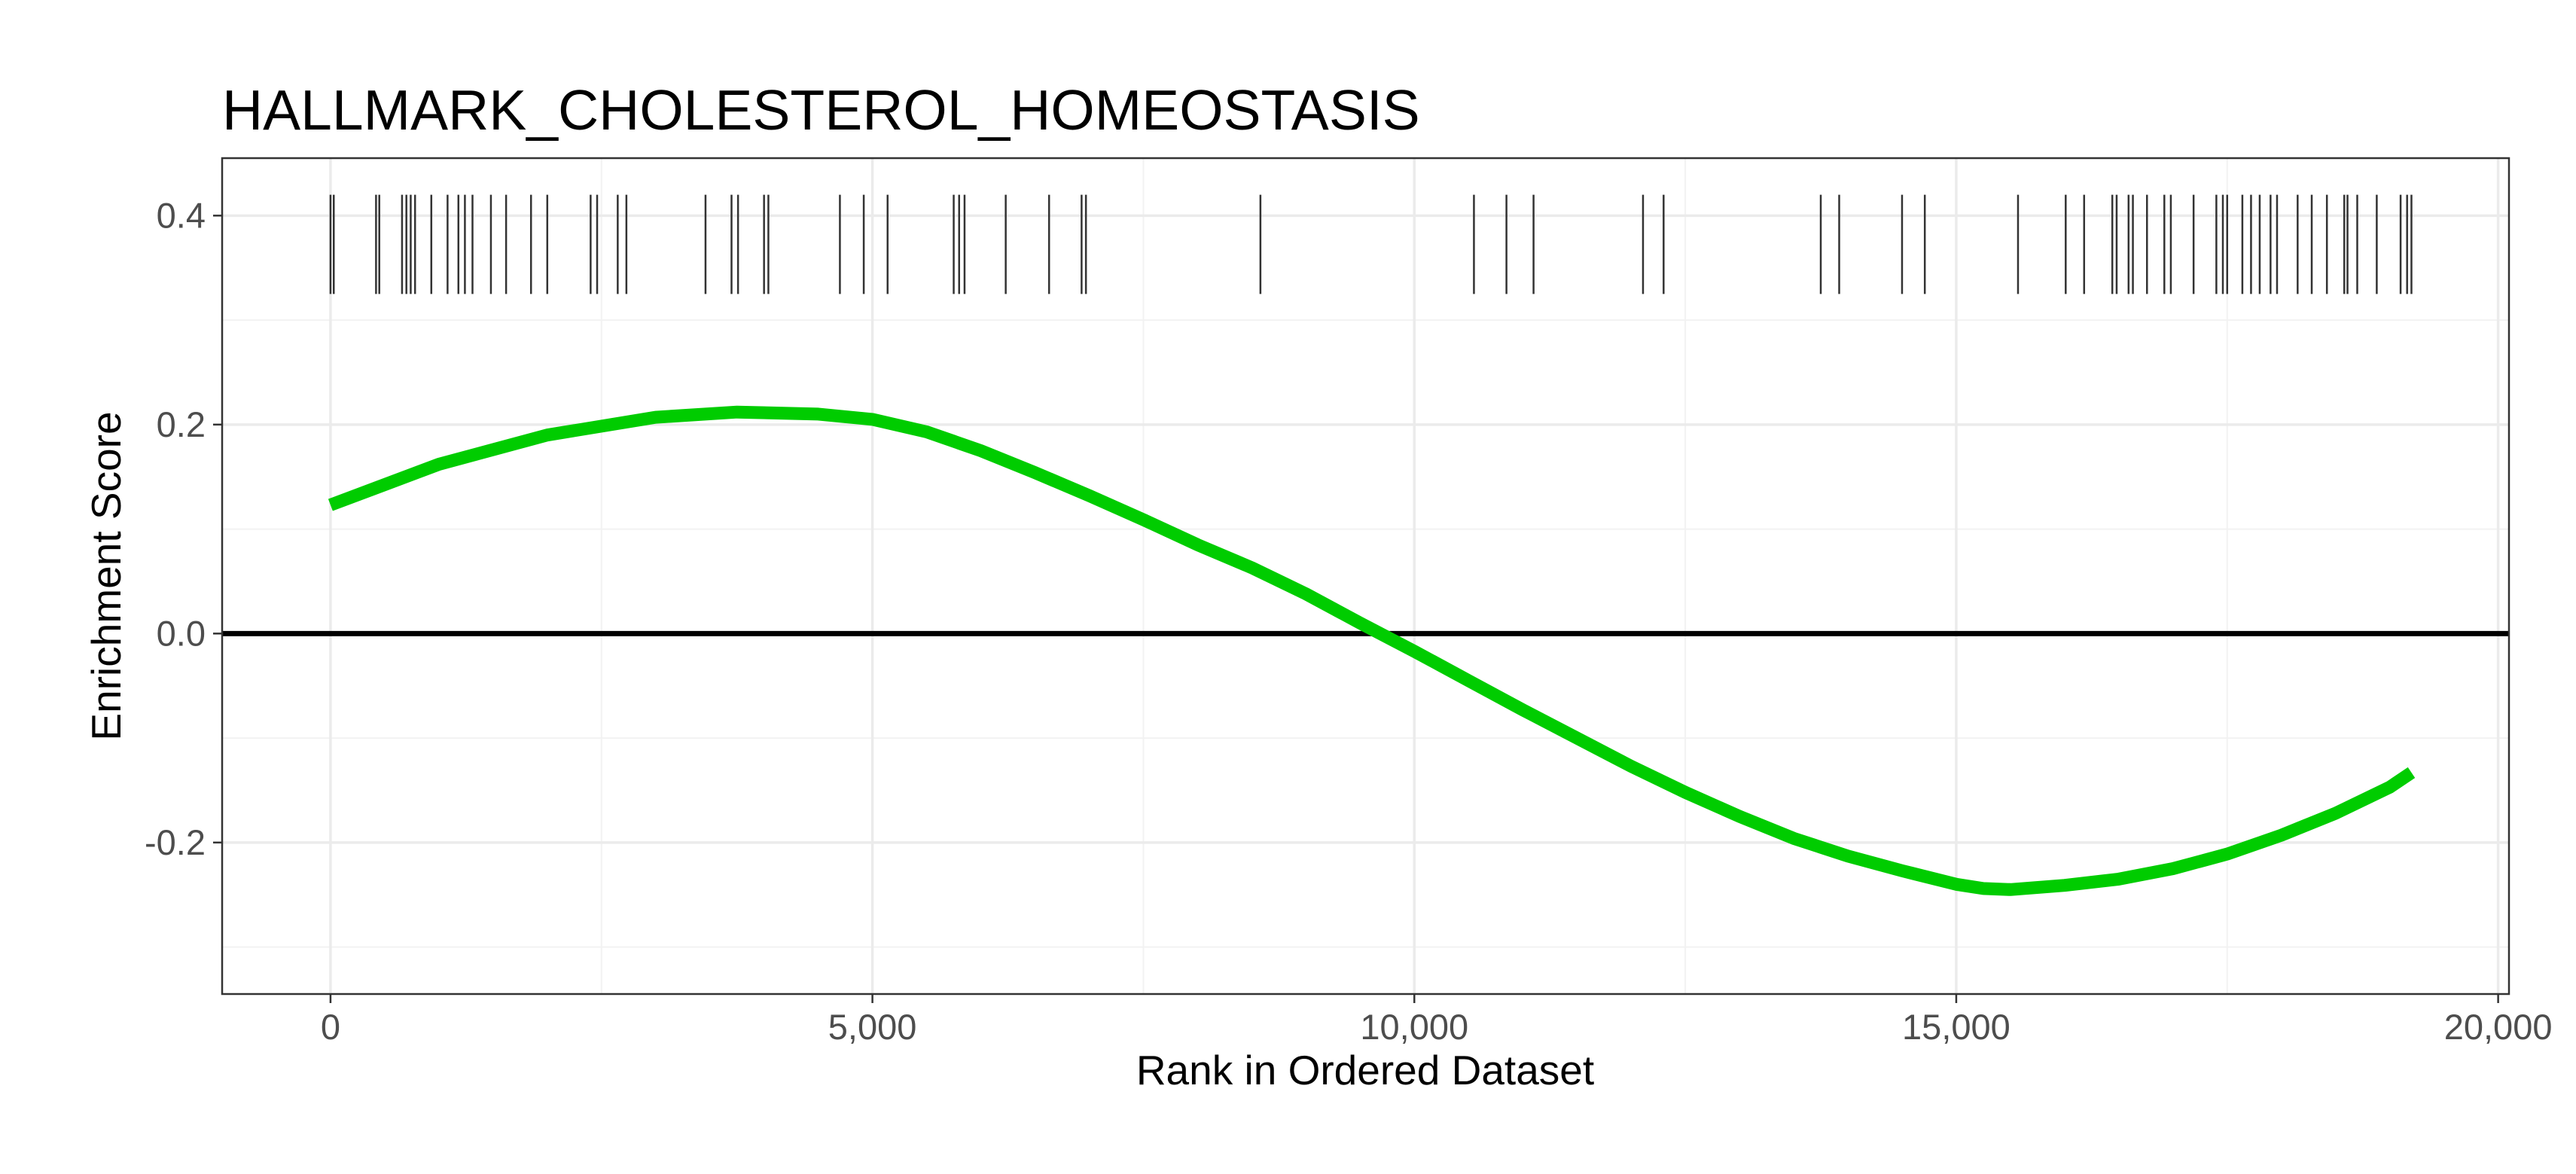 Image resolution: width=2576 pixels, height=1174 pixels. I want to click on x-axis-title: Rank in Ordered Dataset, so click(1365, 1070).